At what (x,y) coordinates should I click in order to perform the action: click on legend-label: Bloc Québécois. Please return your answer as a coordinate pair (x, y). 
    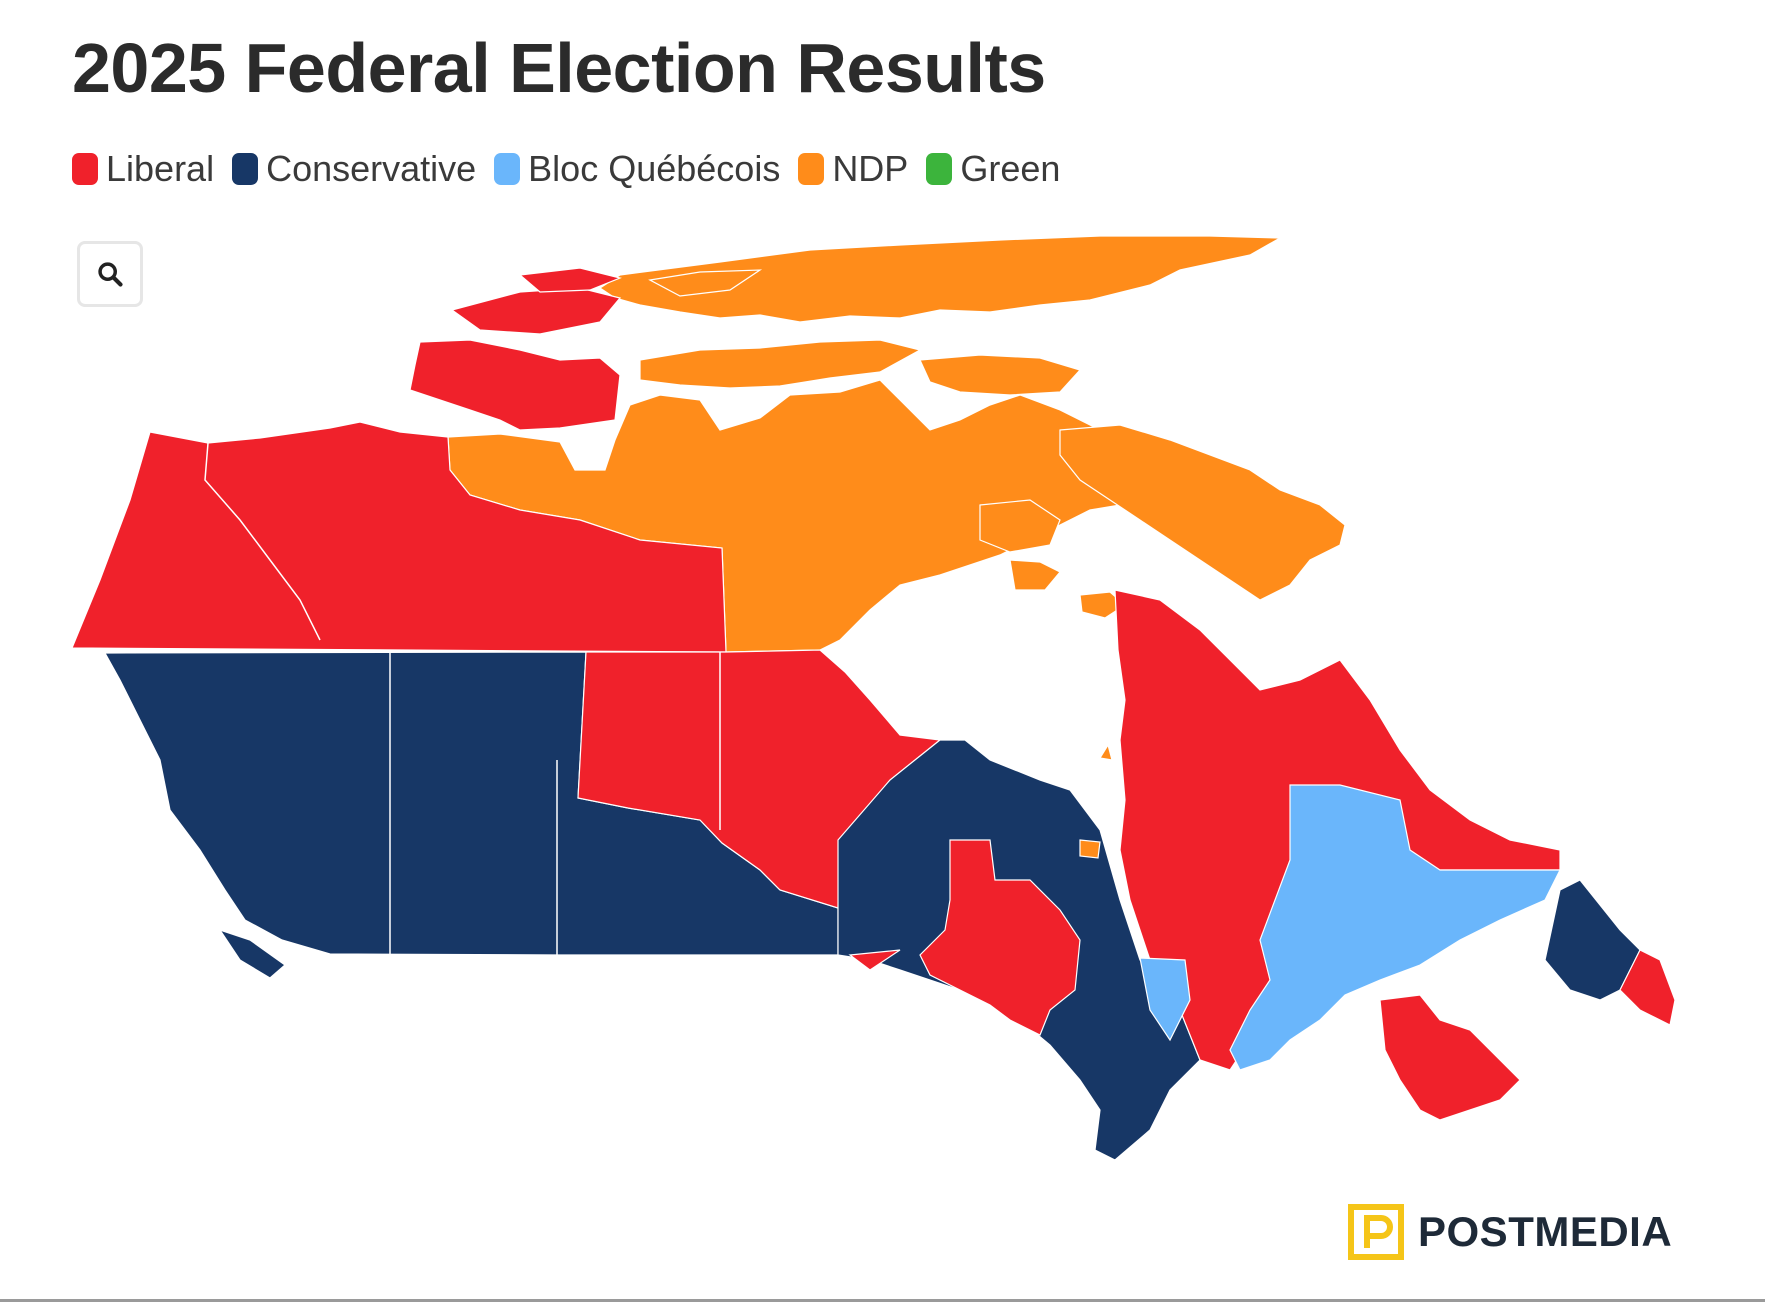
    Looking at the image, I should click on (654, 168).